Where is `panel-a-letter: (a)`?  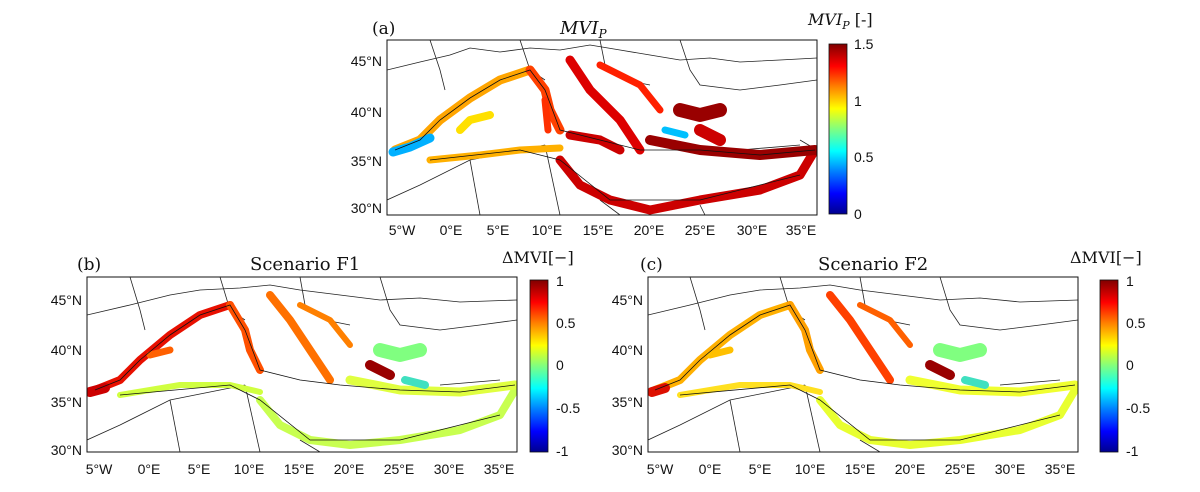 panel-a-letter: (a) is located at coordinates (383, 29).